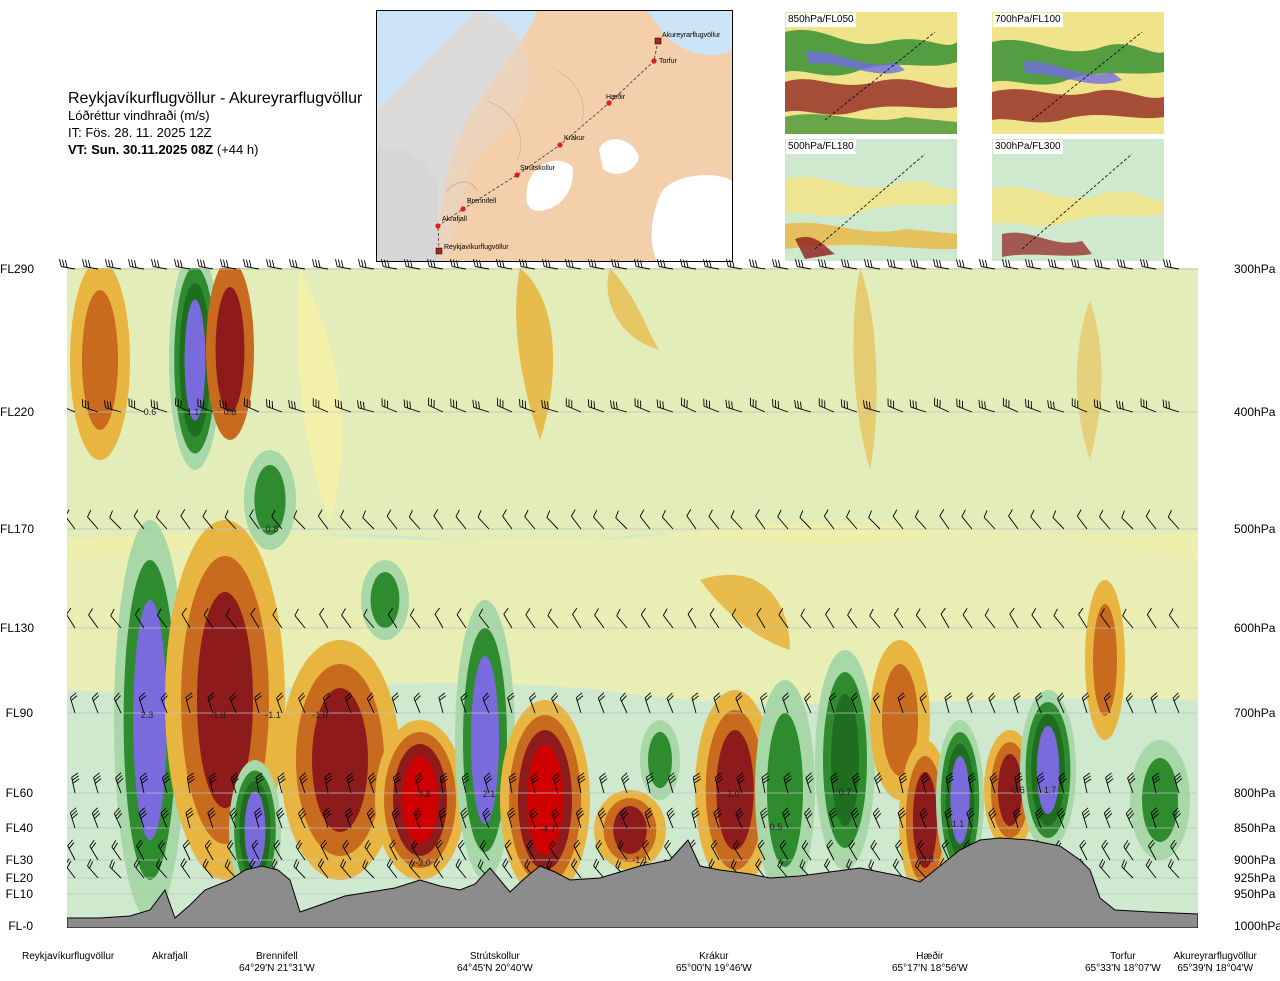 The width and height of the screenshot is (1280, 981). I want to click on value-label: -1.1, so click(273, 715).